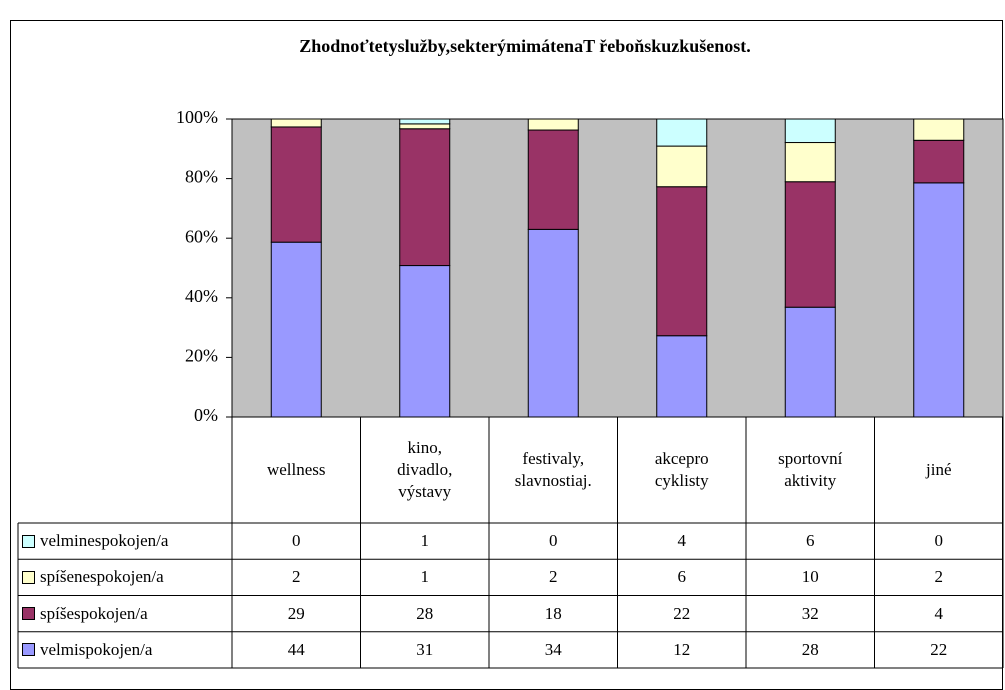 The height and width of the screenshot is (690, 1005). I want to click on cell-text: 32, so click(810, 613).